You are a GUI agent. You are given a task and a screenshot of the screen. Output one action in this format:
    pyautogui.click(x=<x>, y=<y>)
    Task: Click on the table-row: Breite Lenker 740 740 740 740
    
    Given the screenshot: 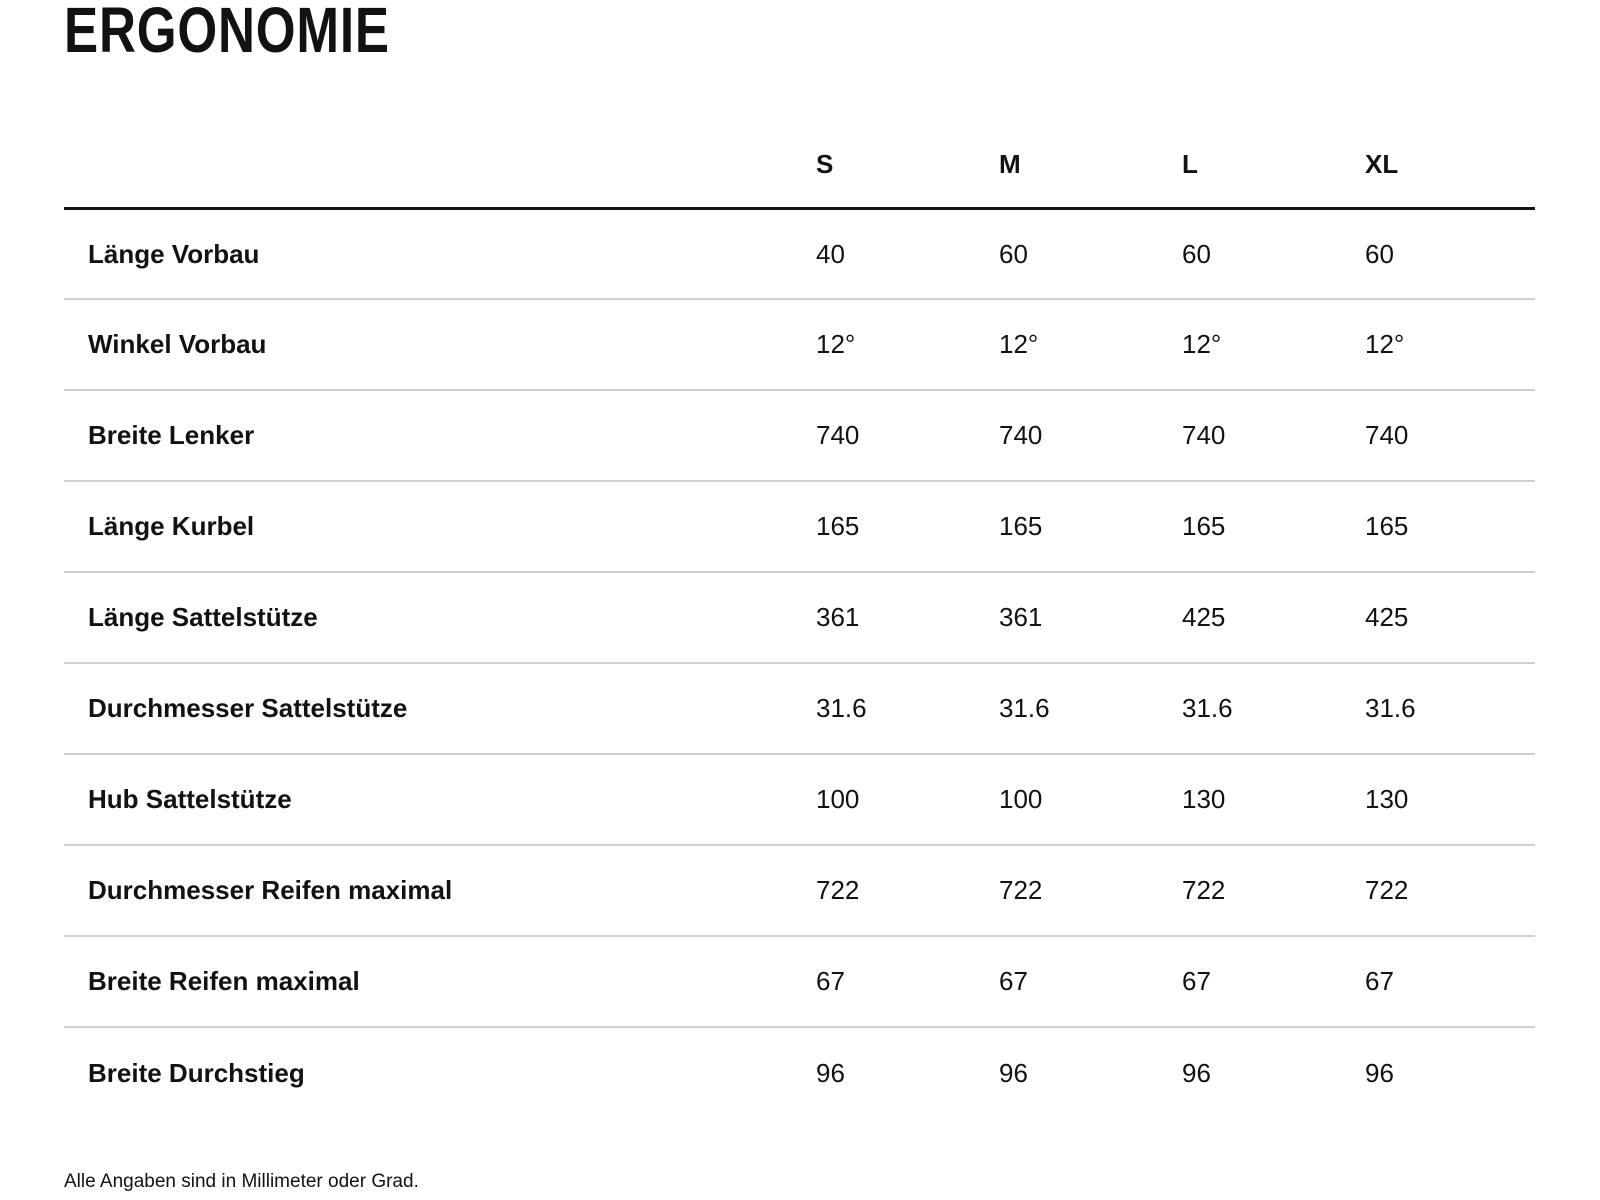 What is the action you would take?
    pyautogui.click(x=799, y=436)
    